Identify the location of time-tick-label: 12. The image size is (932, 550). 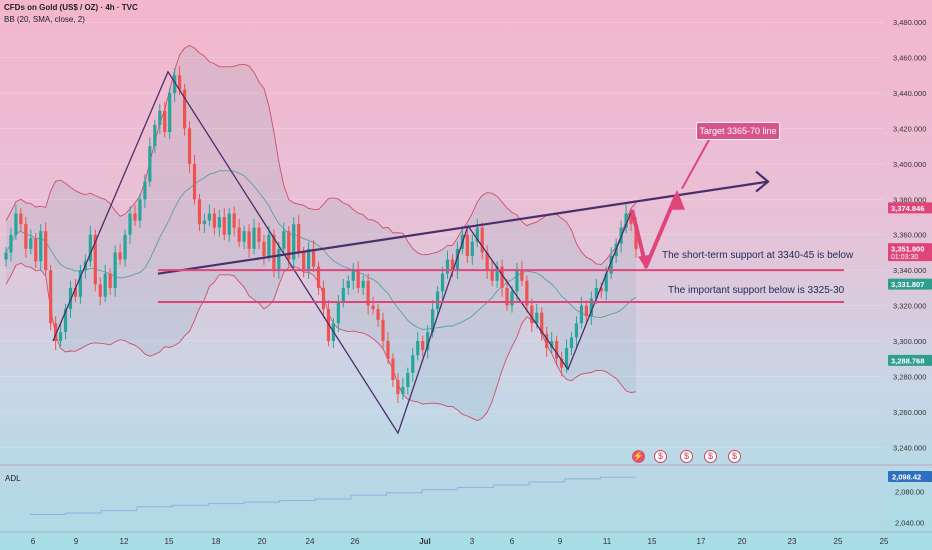
(124, 541).